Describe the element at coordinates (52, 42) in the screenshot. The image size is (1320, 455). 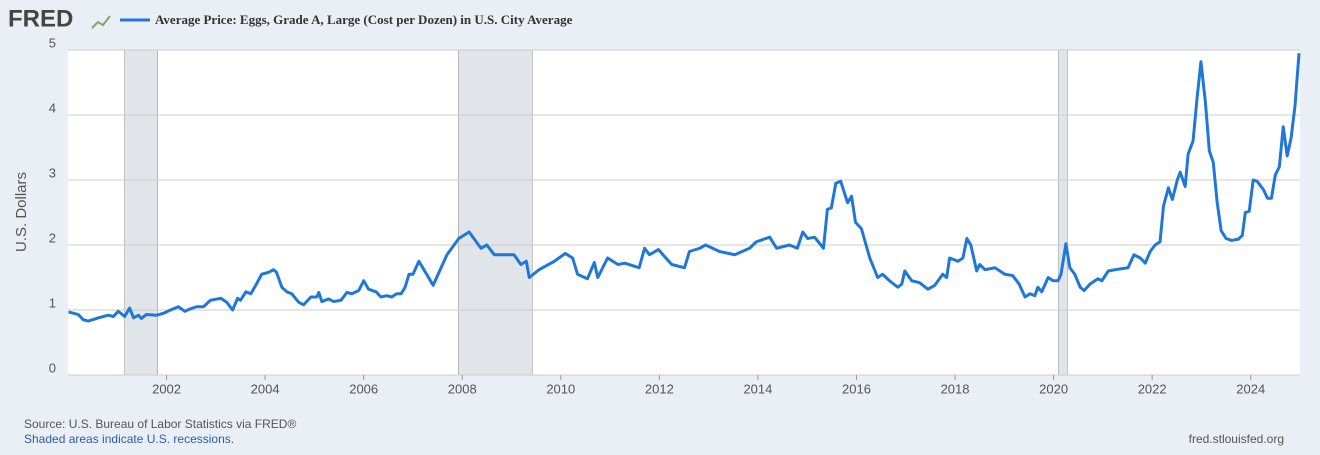
I see `y-tick-label: 5` at that location.